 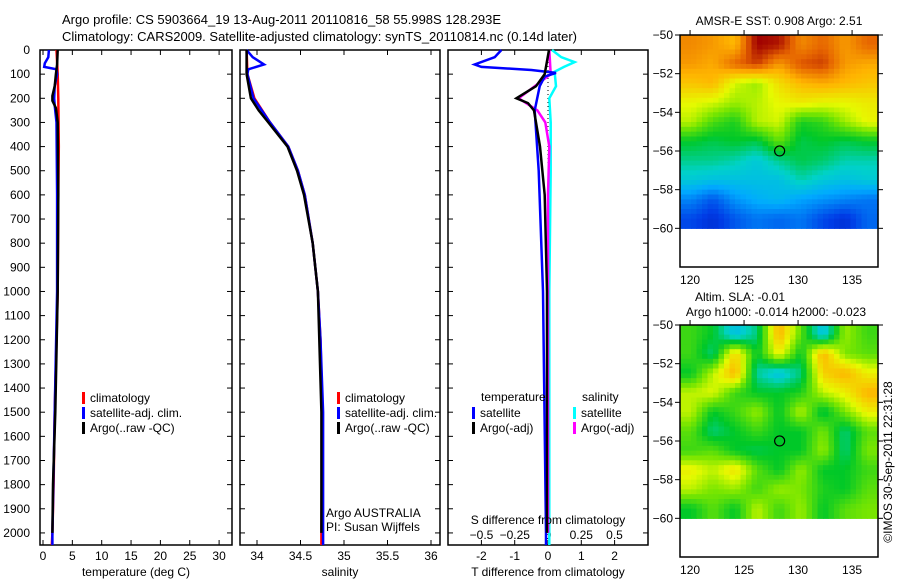 What do you see at coordinates (132, 428) in the screenshot?
I see `legend-item-label: Argo(..raw -QC)` at bounding box center [132, 428].